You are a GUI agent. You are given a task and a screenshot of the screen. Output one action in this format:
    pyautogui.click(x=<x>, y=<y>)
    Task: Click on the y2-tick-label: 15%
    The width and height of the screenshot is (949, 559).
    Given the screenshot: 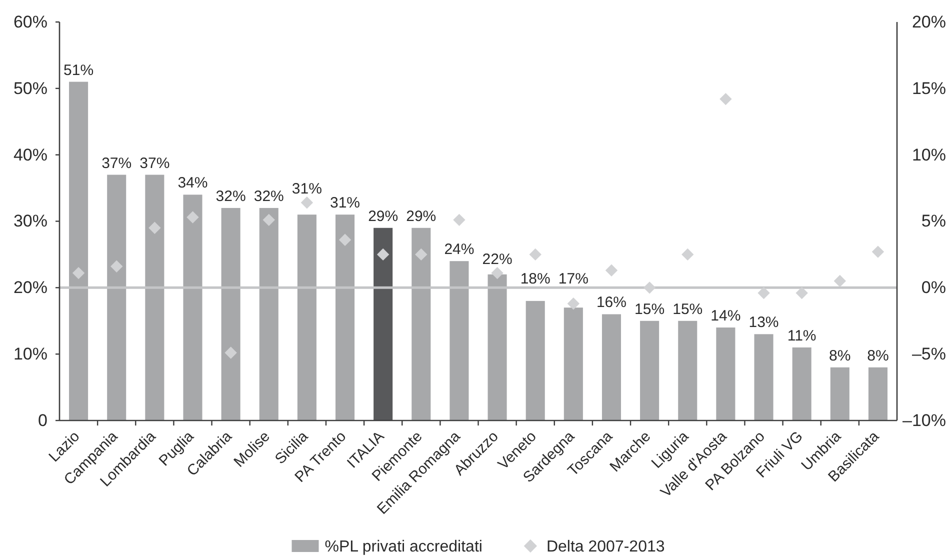 What is the action you would take?
    pyautogui.click(x=929, y=88)
    